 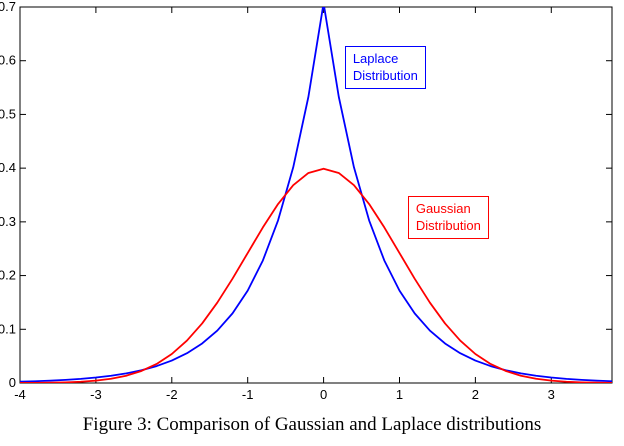 I want to click on x-tick-label: 2, so click(x=475, y=394).